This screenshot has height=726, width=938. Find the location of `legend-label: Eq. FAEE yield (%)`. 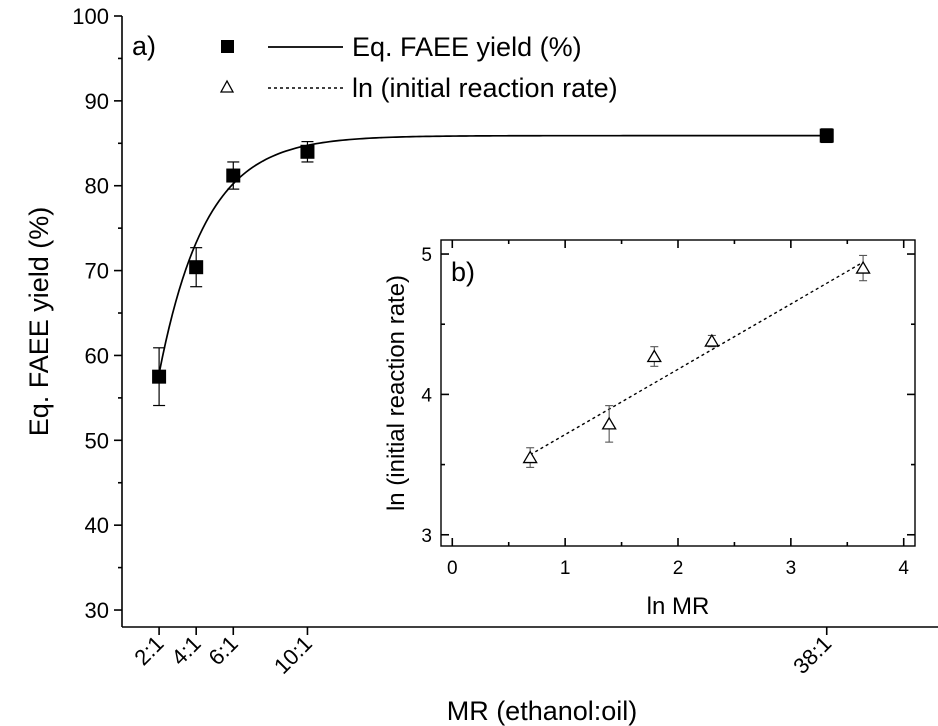

legend-label: Eq. FAEE yield (%) is located at coordinates (467, 47).